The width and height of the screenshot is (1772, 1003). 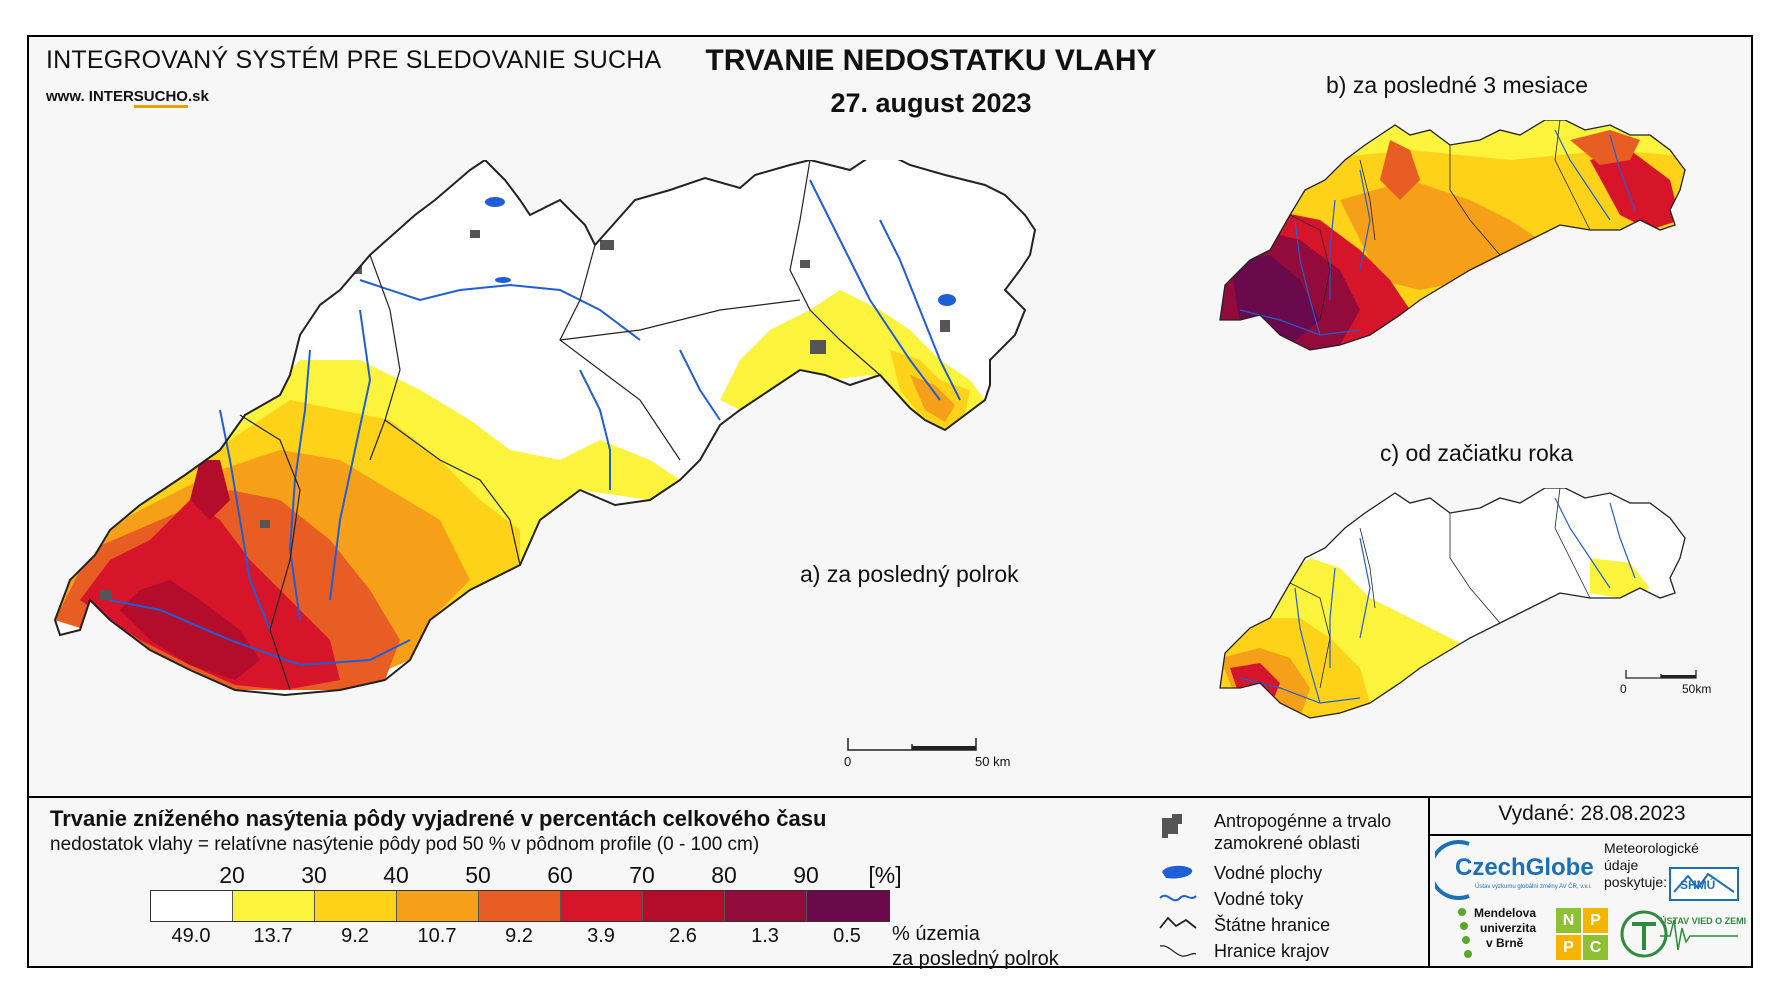 I want to click on uvz-name: ÚSTAV VIED O ZEMI, so click(x=1703, y=921).